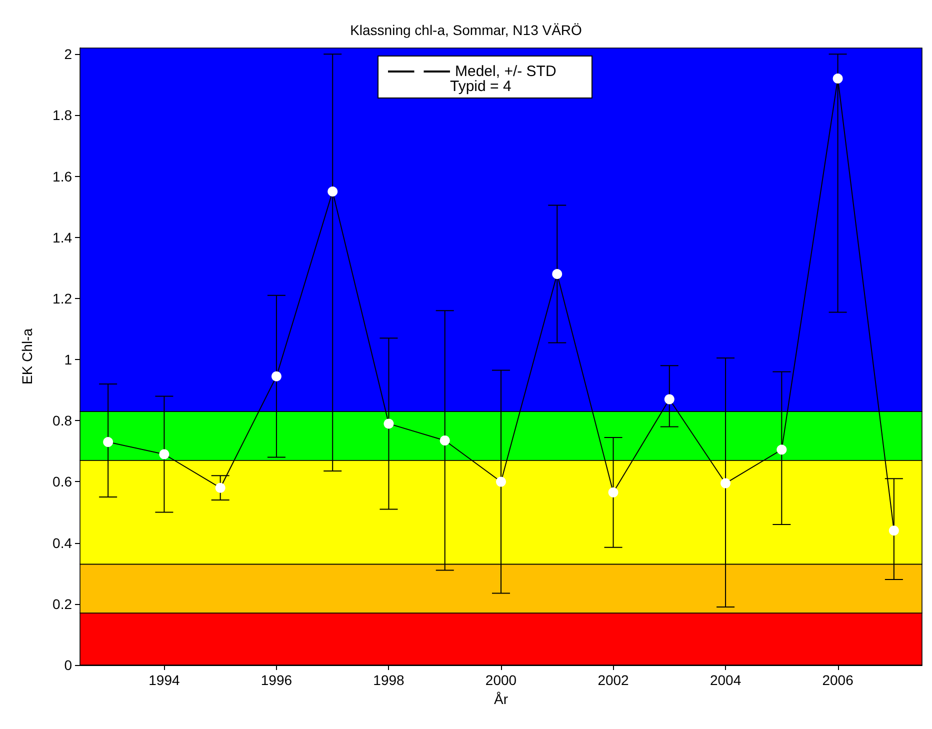 The width and height of the screenshot is (932, 729). What do you see at coordinates (62, 298) in the screenshot?
I see `y-tick-label: 1.2` at bounding box center [62, 298].